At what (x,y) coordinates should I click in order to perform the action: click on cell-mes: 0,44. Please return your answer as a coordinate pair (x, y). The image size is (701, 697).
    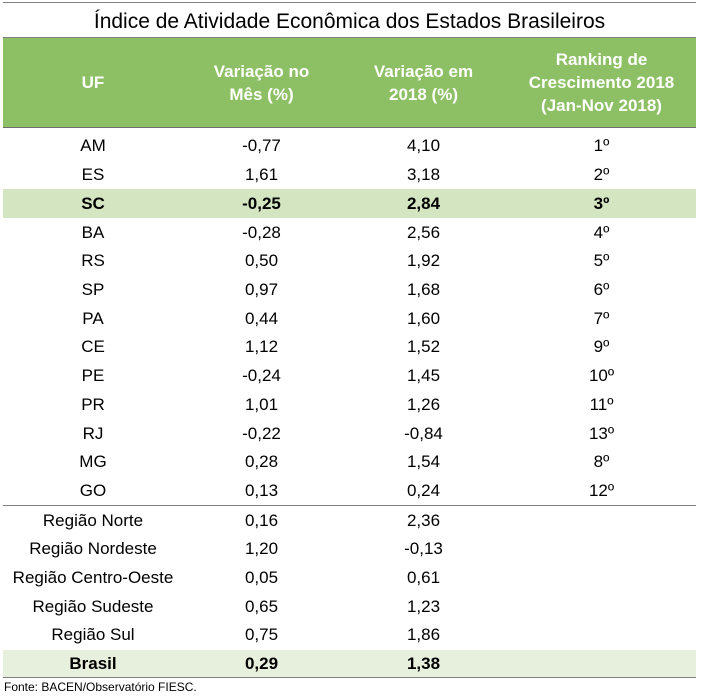
    Looking at the image, I should click on (261, 318).